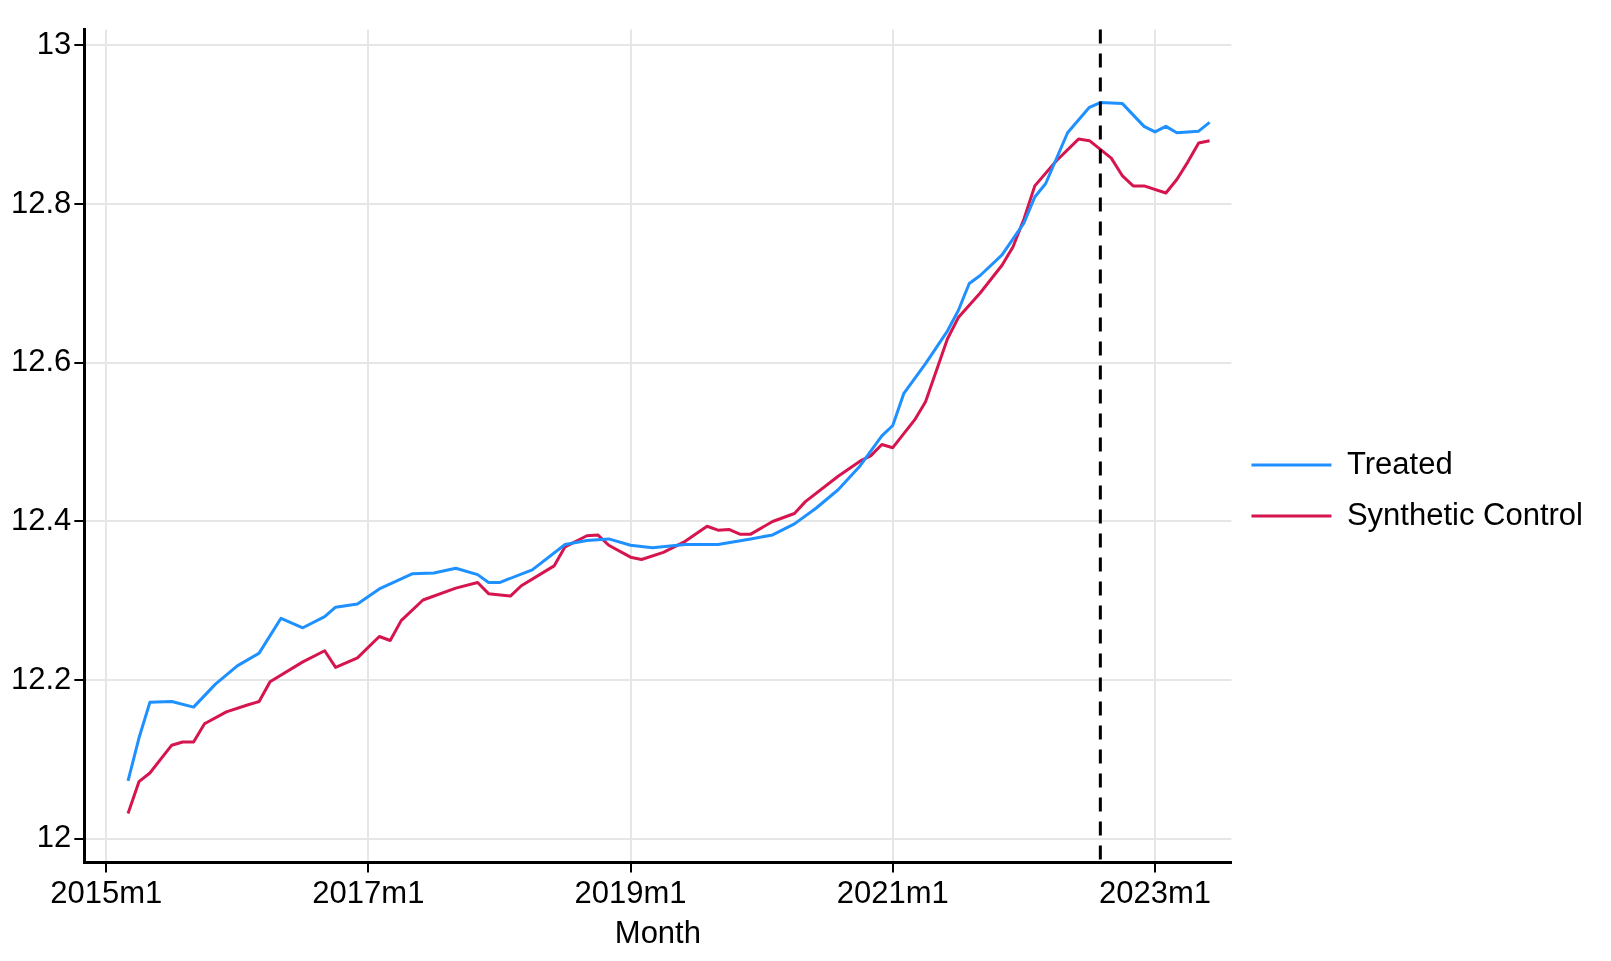 This screenshot has height=961, width=1611. I want to click on y-tick-label: 12.2, so click(41, 678).